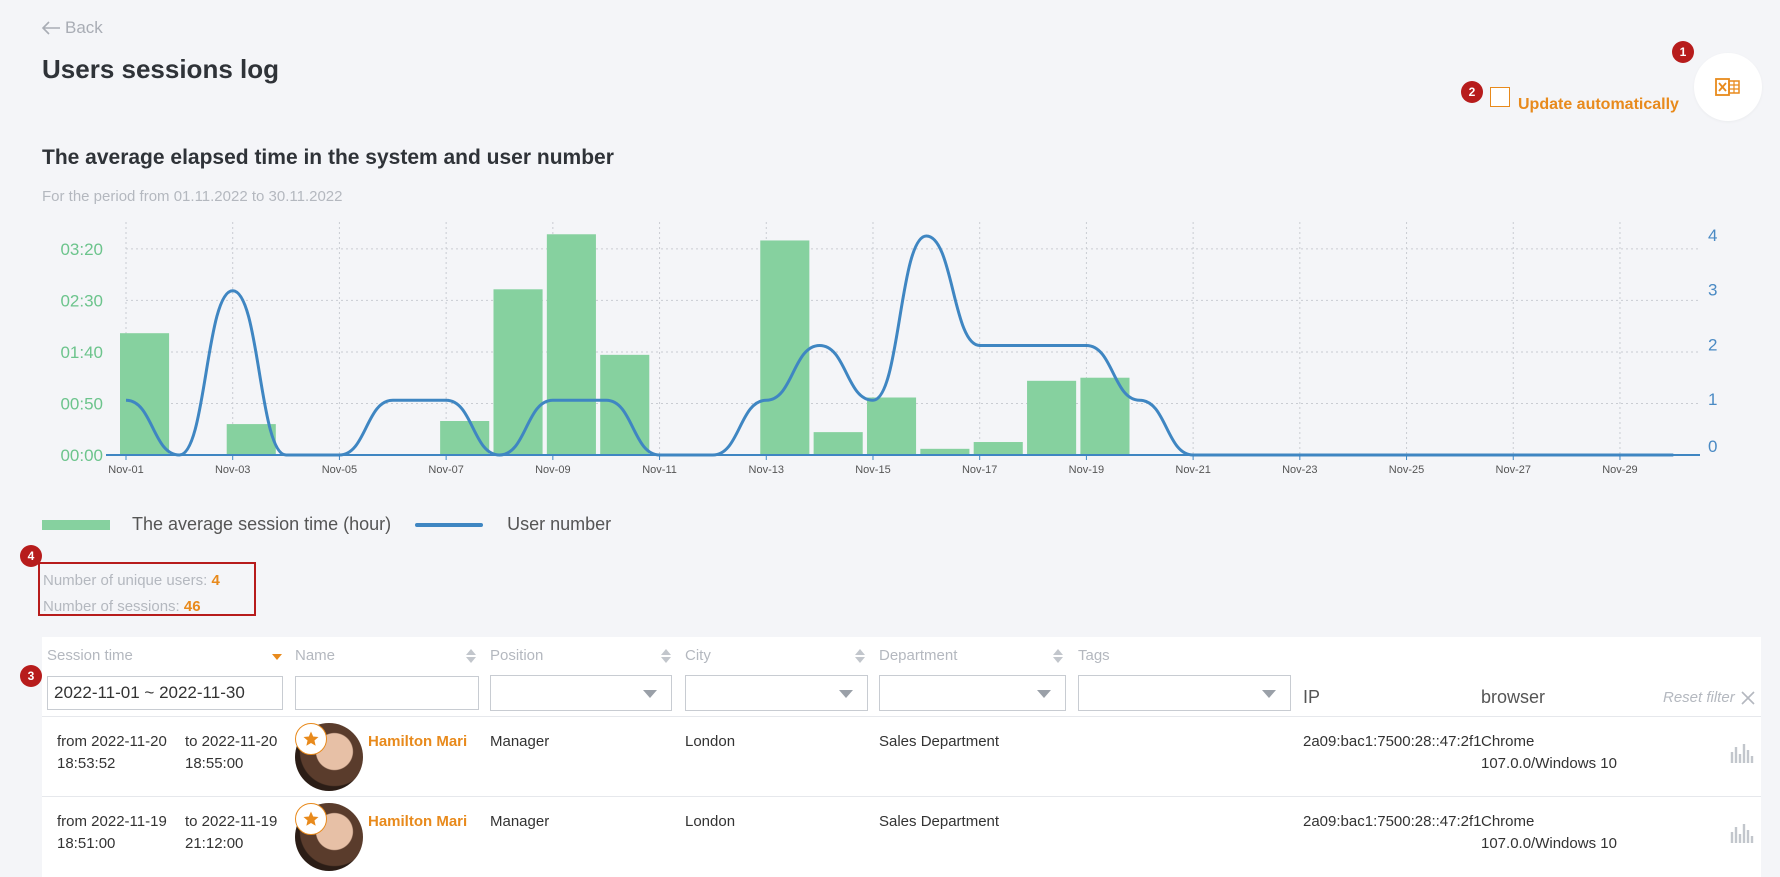 The height and width of the screenshot is (877, 1780). I want to click on x-tick-label: Nov-09, so click(552, 470).